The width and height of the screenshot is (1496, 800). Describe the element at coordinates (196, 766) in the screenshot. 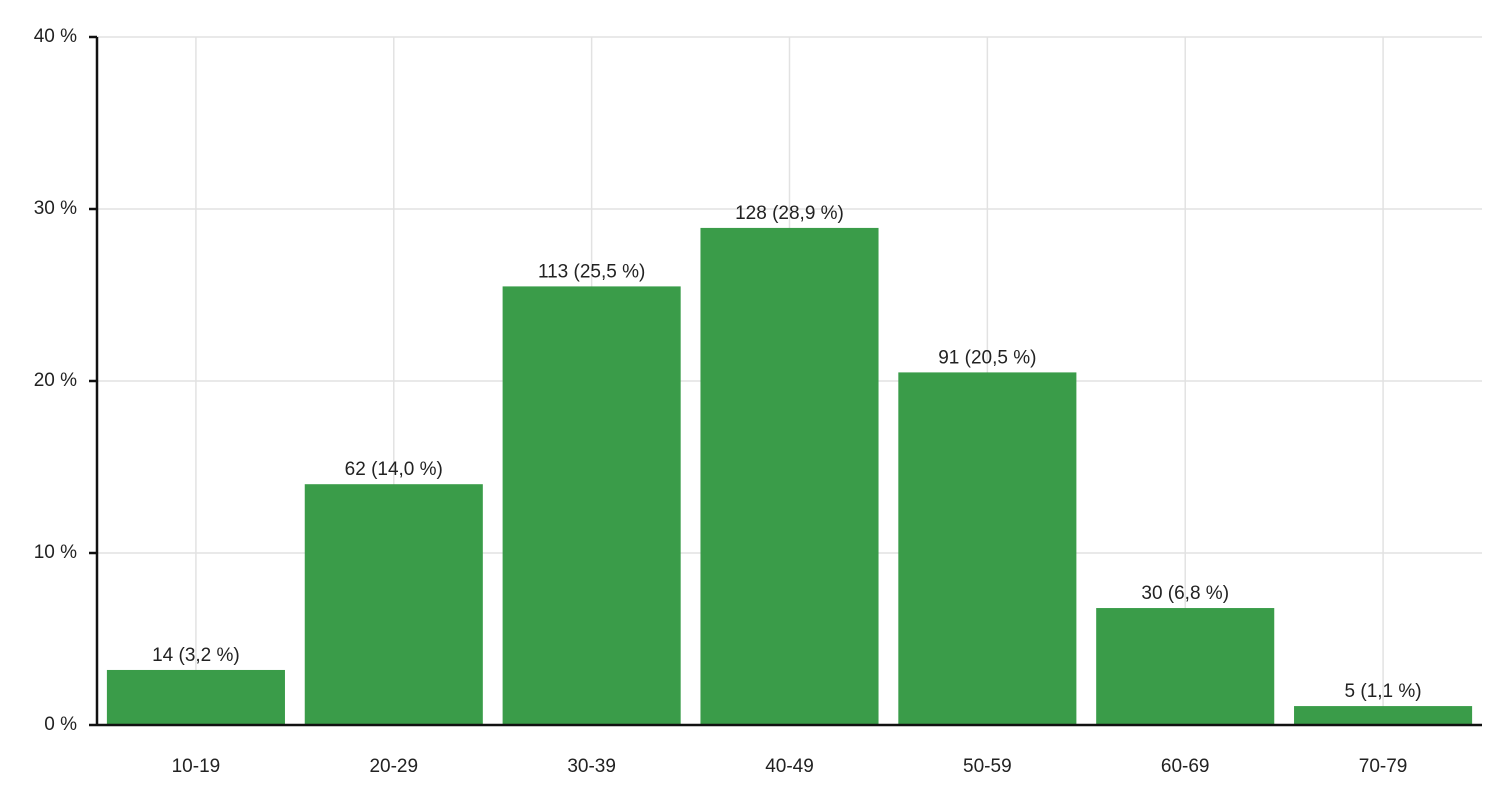

I see `x-tick-label: 10-19` at that location.